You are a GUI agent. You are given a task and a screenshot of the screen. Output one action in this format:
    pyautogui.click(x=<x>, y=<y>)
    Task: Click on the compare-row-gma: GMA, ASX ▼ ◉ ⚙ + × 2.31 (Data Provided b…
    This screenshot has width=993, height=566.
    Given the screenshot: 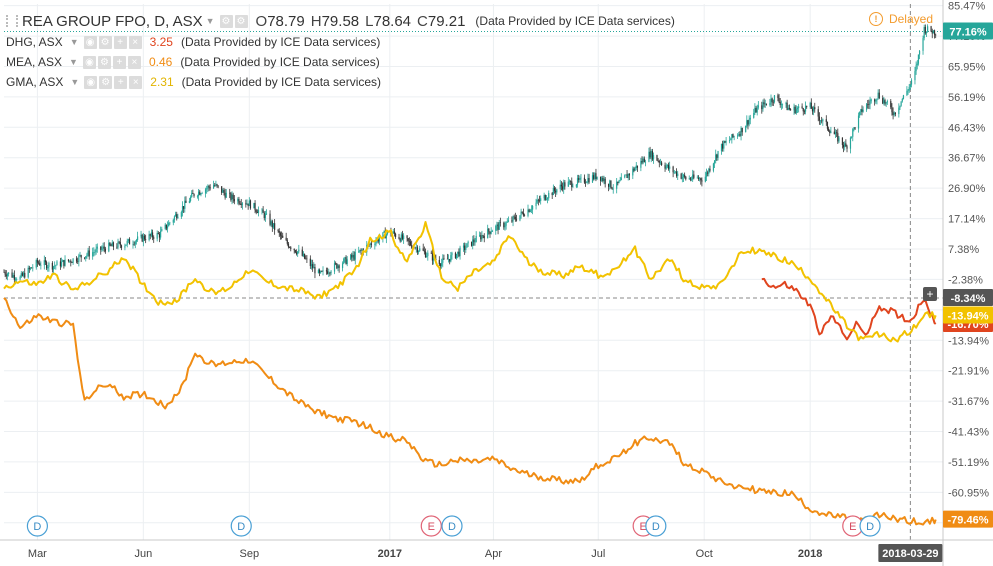 What is the action you would take?
    pyautogui.click(x=340, y=82)
    